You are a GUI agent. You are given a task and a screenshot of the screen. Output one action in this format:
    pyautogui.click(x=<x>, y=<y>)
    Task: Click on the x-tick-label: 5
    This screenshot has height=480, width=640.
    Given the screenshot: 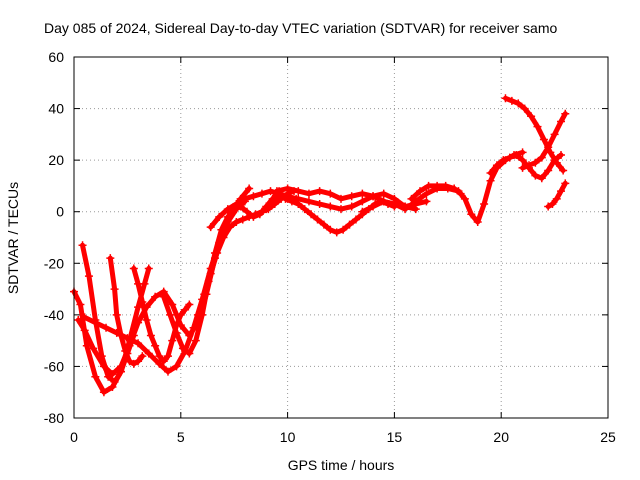 What is the action you would take?
    pyautogui.click(x=181, y=437)
    